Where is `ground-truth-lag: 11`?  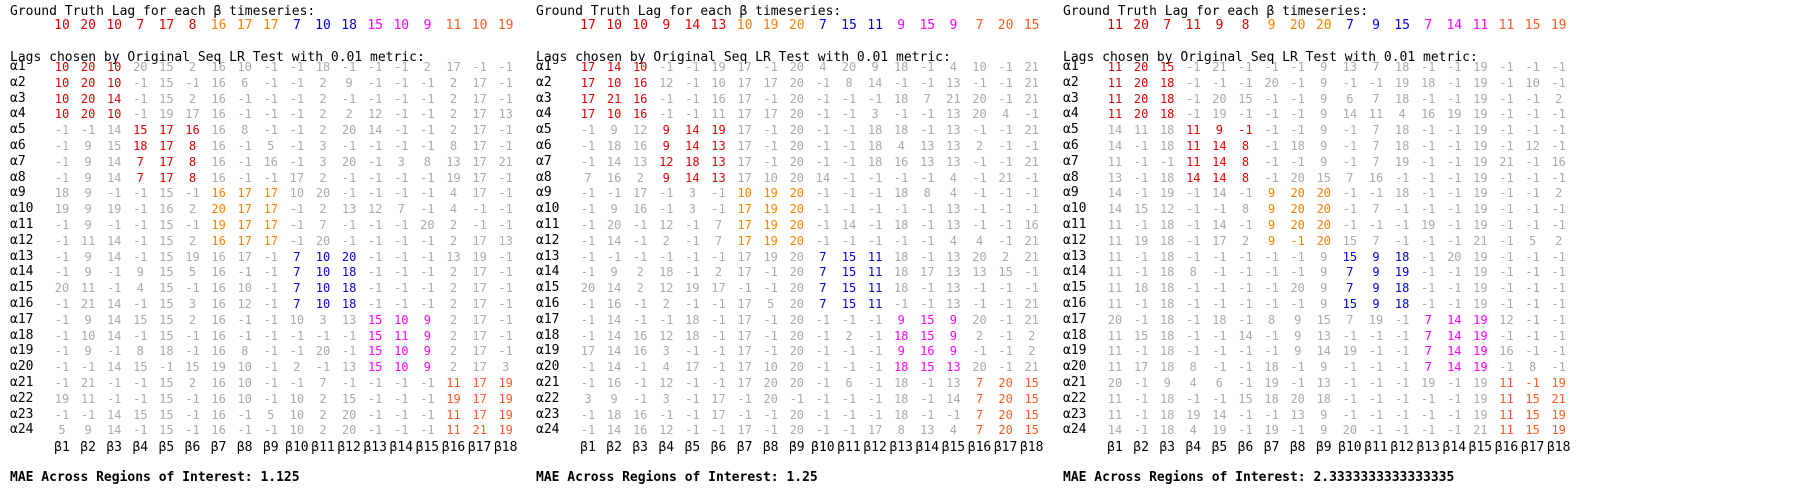
ground-truth-lag: 11 is located at coordinates (1506, 25).